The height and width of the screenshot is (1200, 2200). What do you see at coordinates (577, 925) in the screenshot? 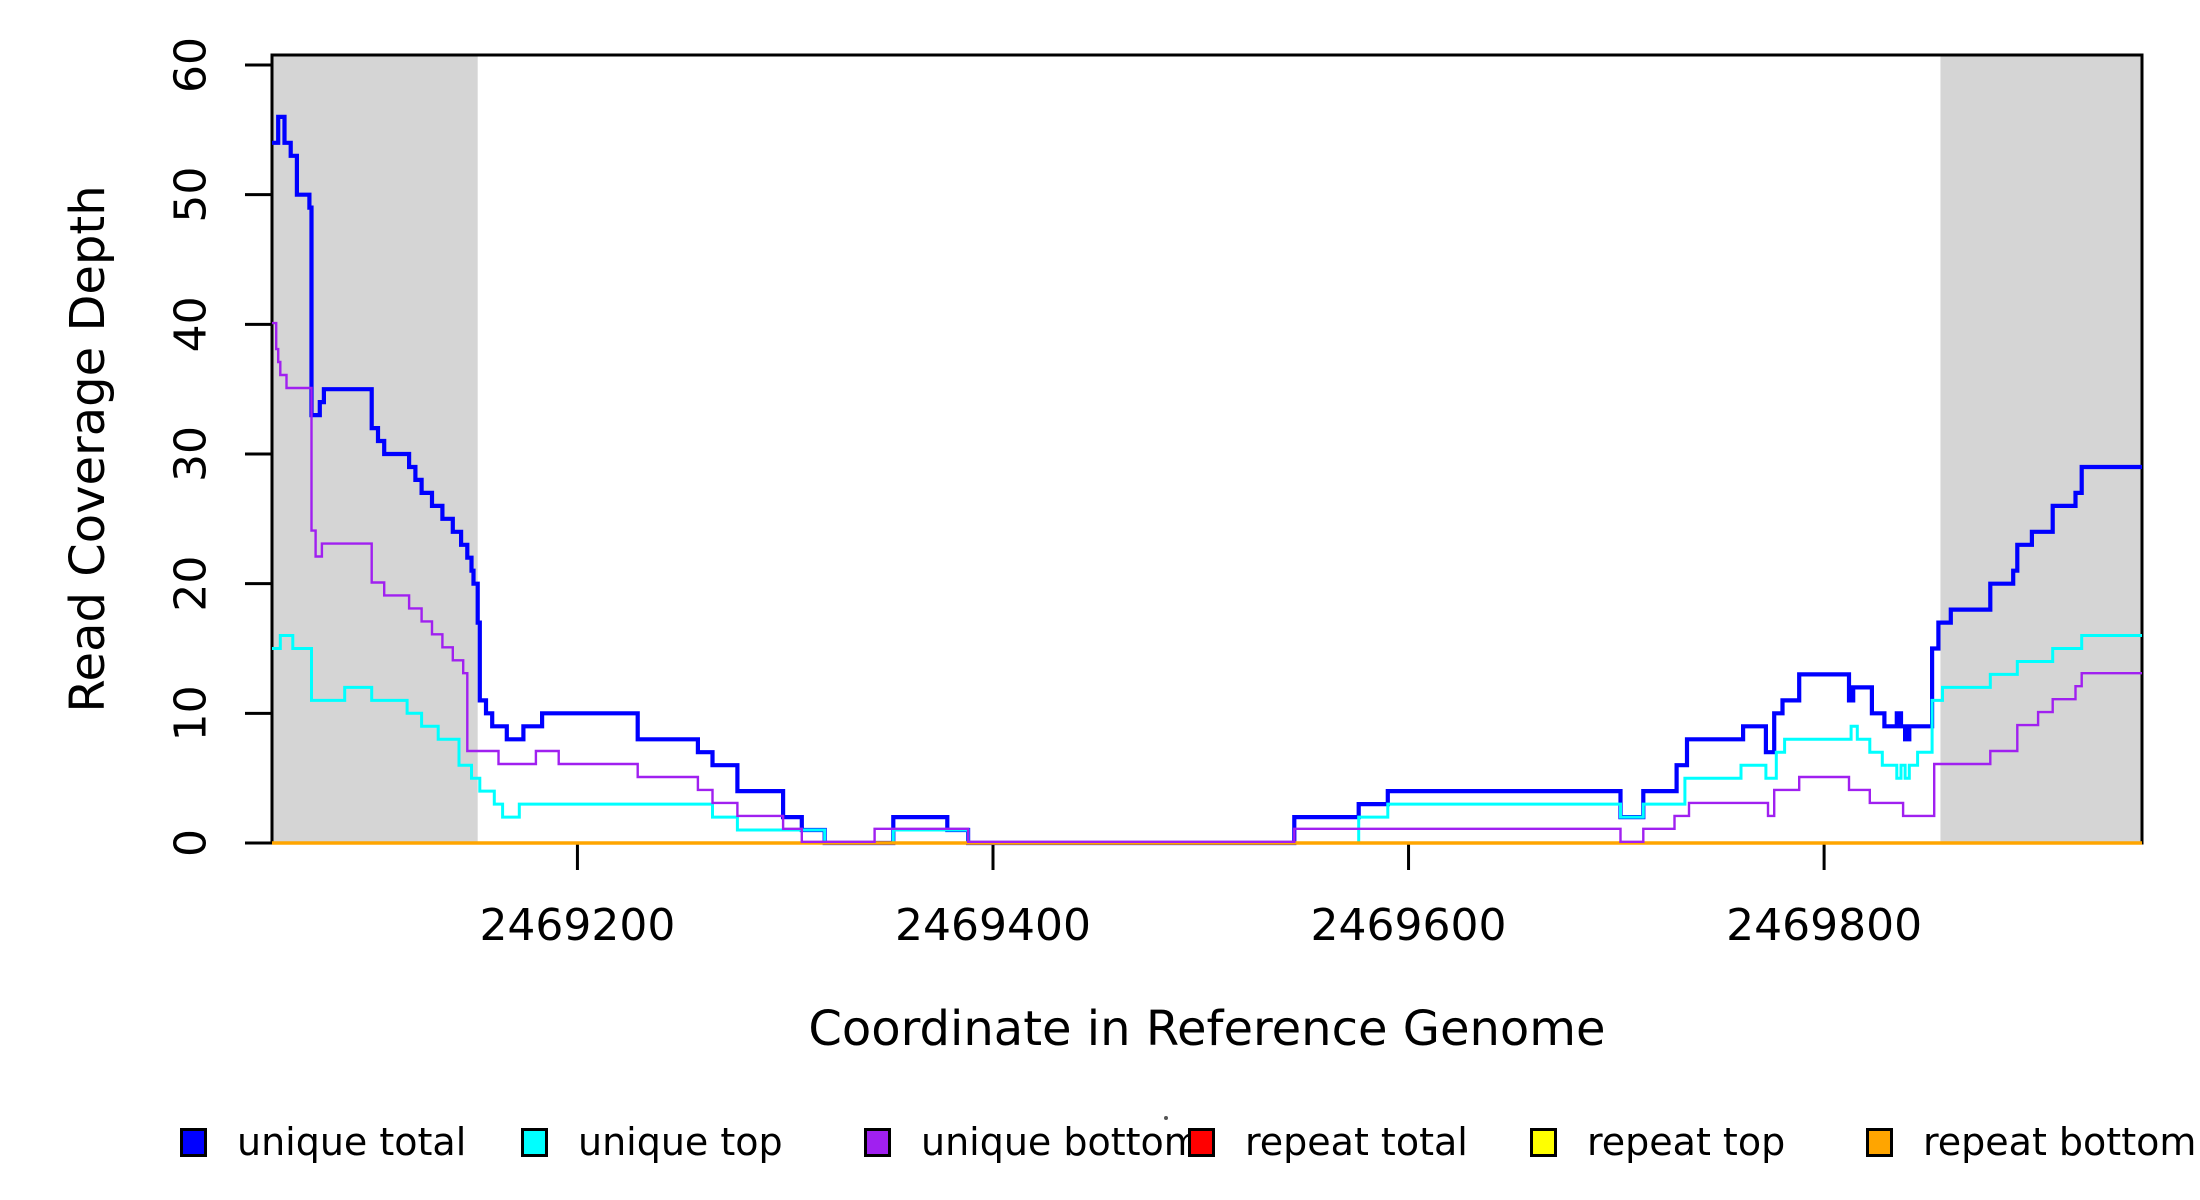
I see `x-tick-label: 2469200` at bounding box center [577, 925].